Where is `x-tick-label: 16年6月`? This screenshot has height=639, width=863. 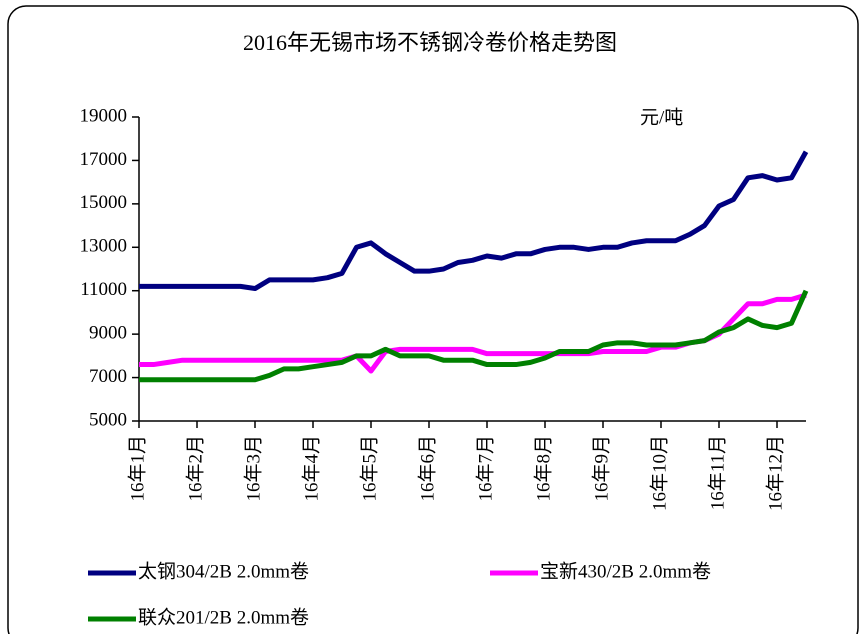
x-tick-label: 16年6月 is located at coordinates (427, 468).